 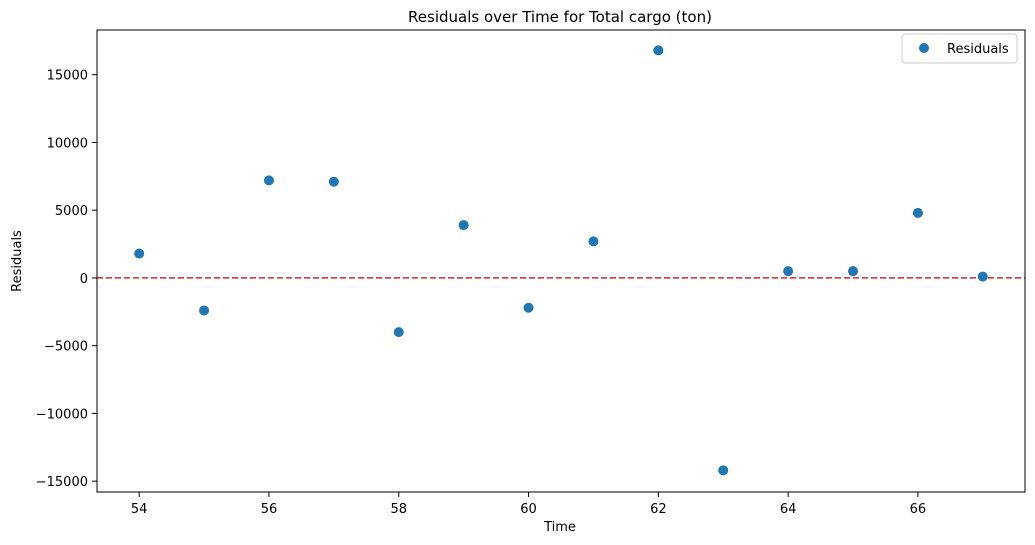 I want to click on y-tick-label: 15000, so click(x=67, y=76).